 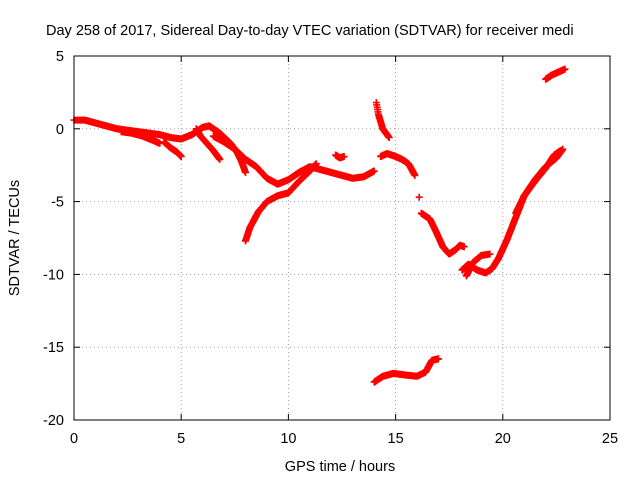 What do you see at coordinates (15, 238) in the screenshot?
I see `y-axis-label: SDTVAR / TECUs` at bounding box center [15, 238].